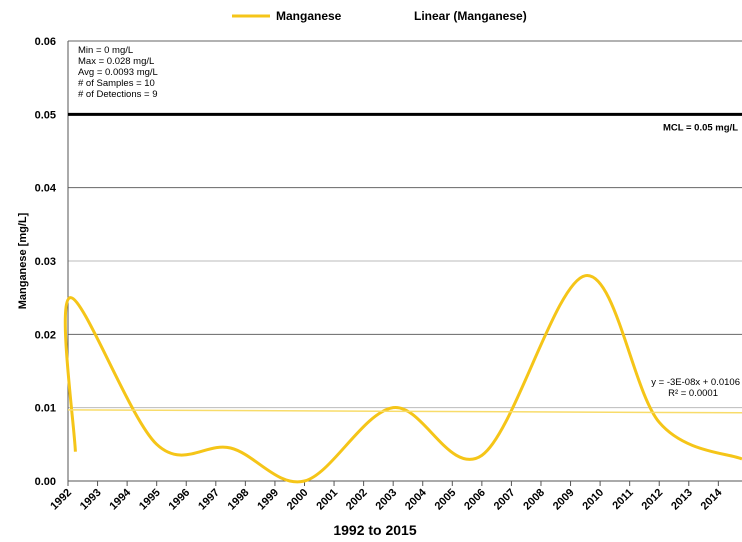 This screenshot has width=742, height=542. Describe the element at coordinates (116, 83) in the screenshot. I see `stat-line: # of Samples = 10` at that location.